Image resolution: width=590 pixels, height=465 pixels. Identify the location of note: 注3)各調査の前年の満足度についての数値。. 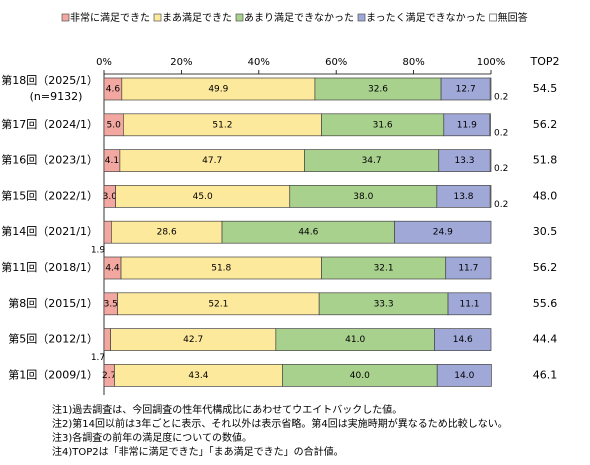
(152, 437).